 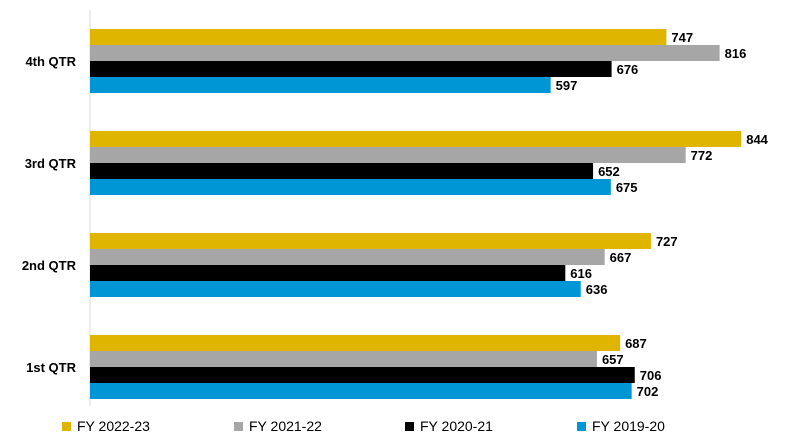 What do you see at coordinates (597, 289) in the screenshot?
I see `data-label: 636` at bounding box center [597, 289].